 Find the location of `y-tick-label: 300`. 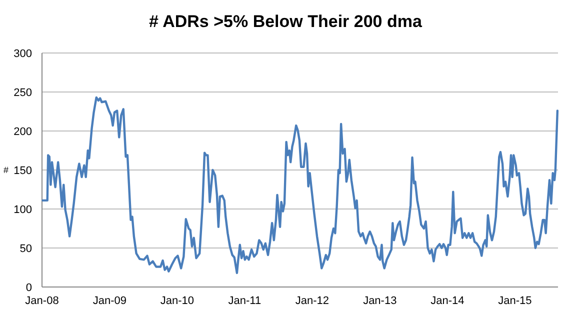

y-tick-label: 300 is located at coordinates (23, 54).